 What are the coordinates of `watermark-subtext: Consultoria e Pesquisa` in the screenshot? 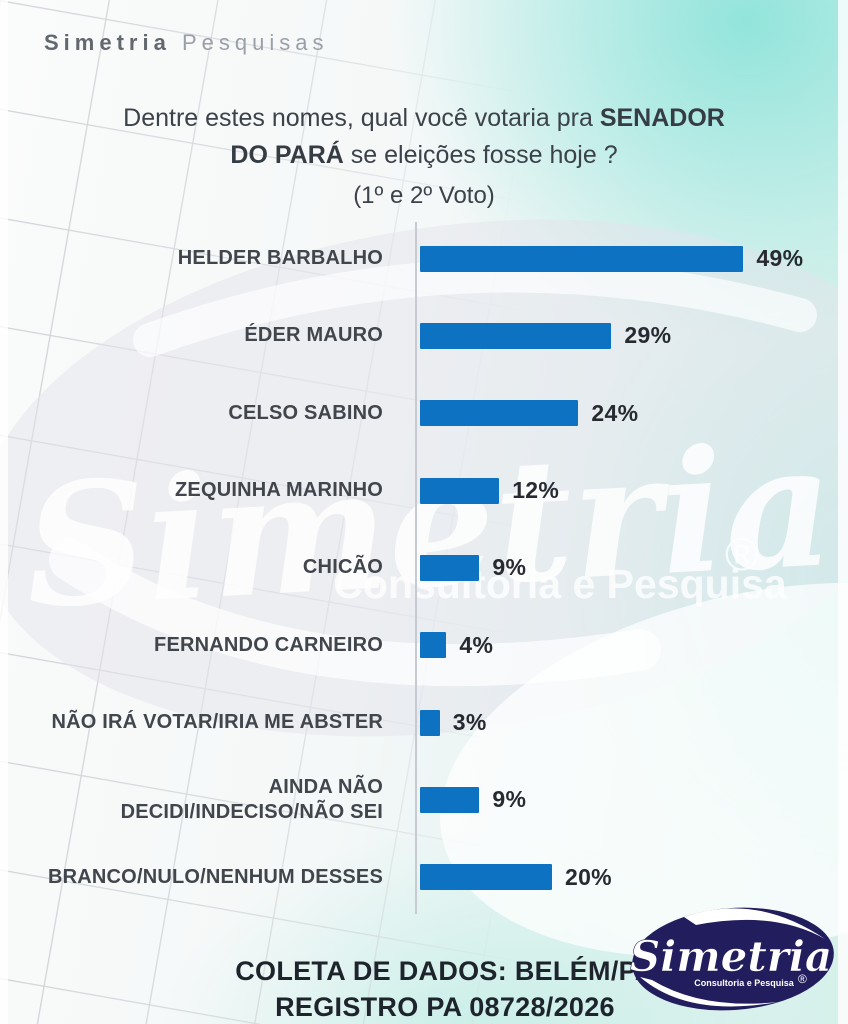 It's located at (560, 584).